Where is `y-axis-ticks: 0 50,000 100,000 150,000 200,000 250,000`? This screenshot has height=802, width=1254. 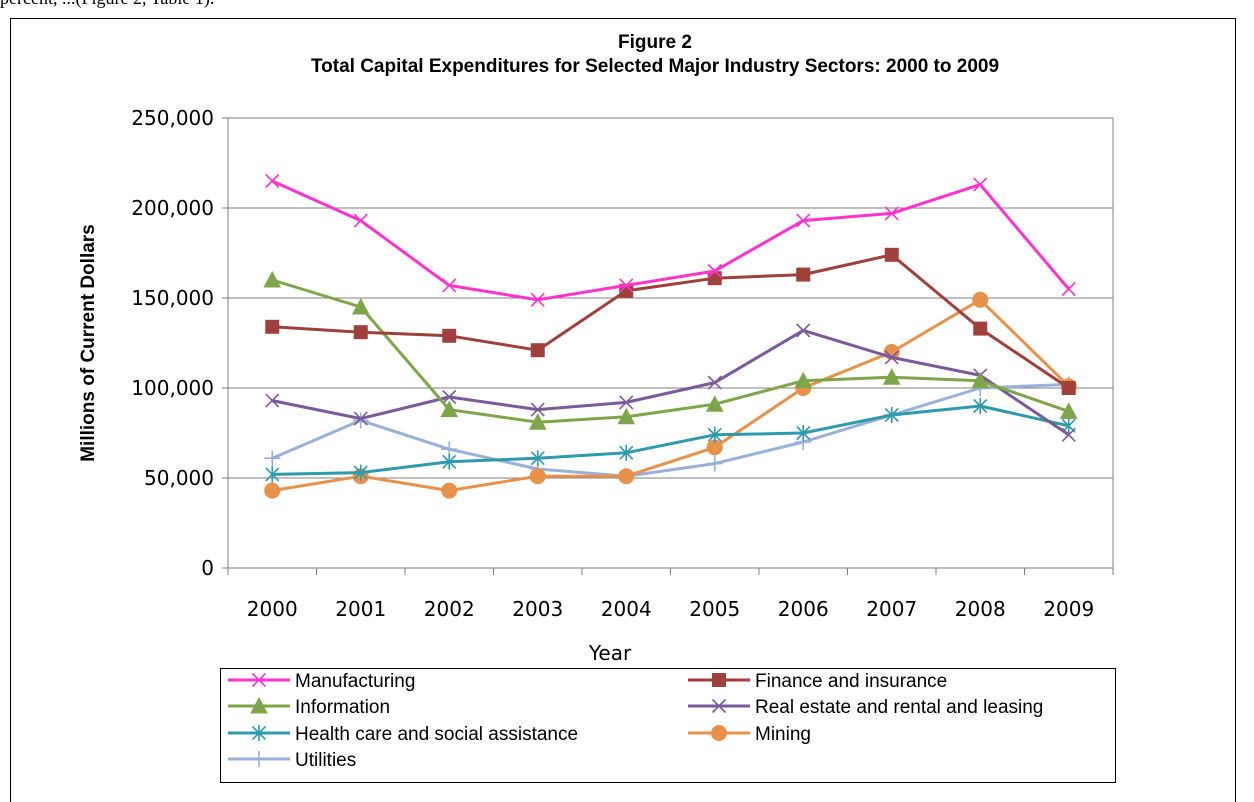 y-axis-ticks: 0 50,000 100,000 150,000 200,000 250,000 is located at coordinates (179, 343).